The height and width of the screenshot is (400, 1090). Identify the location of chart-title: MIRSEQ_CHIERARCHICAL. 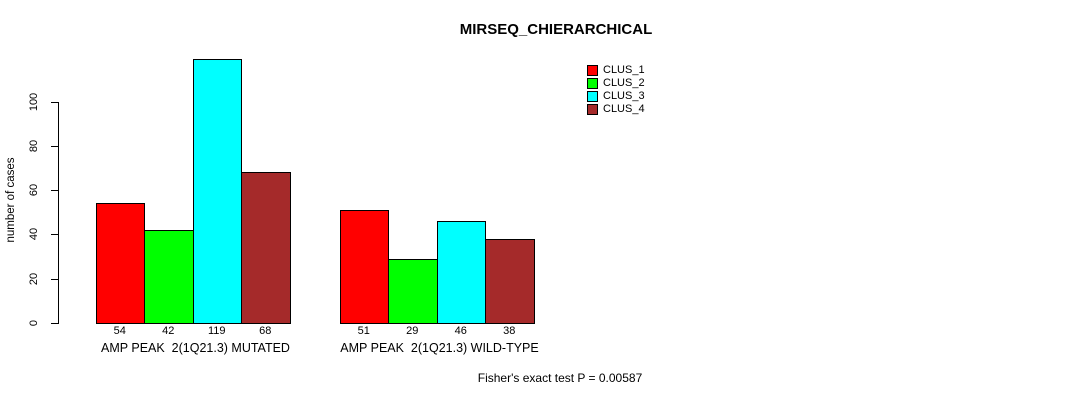
(556, 29).